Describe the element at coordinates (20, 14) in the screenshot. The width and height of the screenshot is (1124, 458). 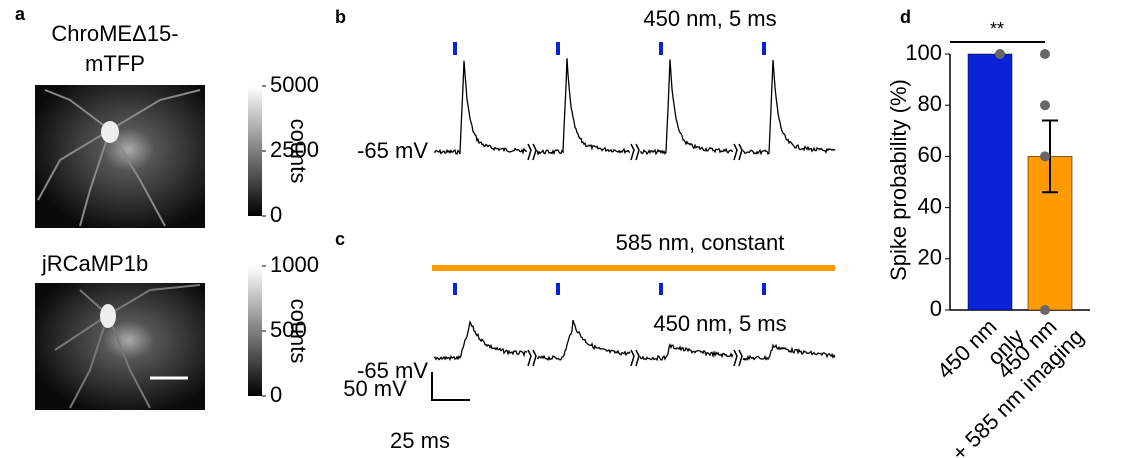
I see `label: a` at that location.